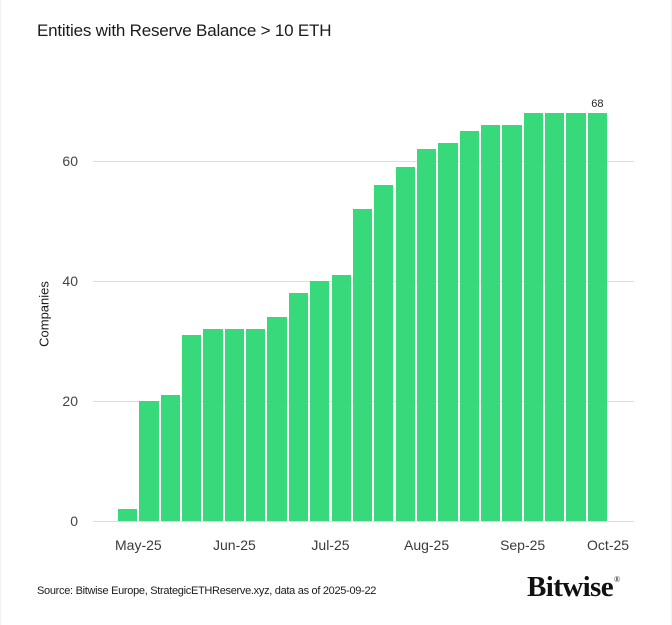 The width and height of the screenshot is (672, 625). I want to click on y-tick-label: 40, so click(70, 281).